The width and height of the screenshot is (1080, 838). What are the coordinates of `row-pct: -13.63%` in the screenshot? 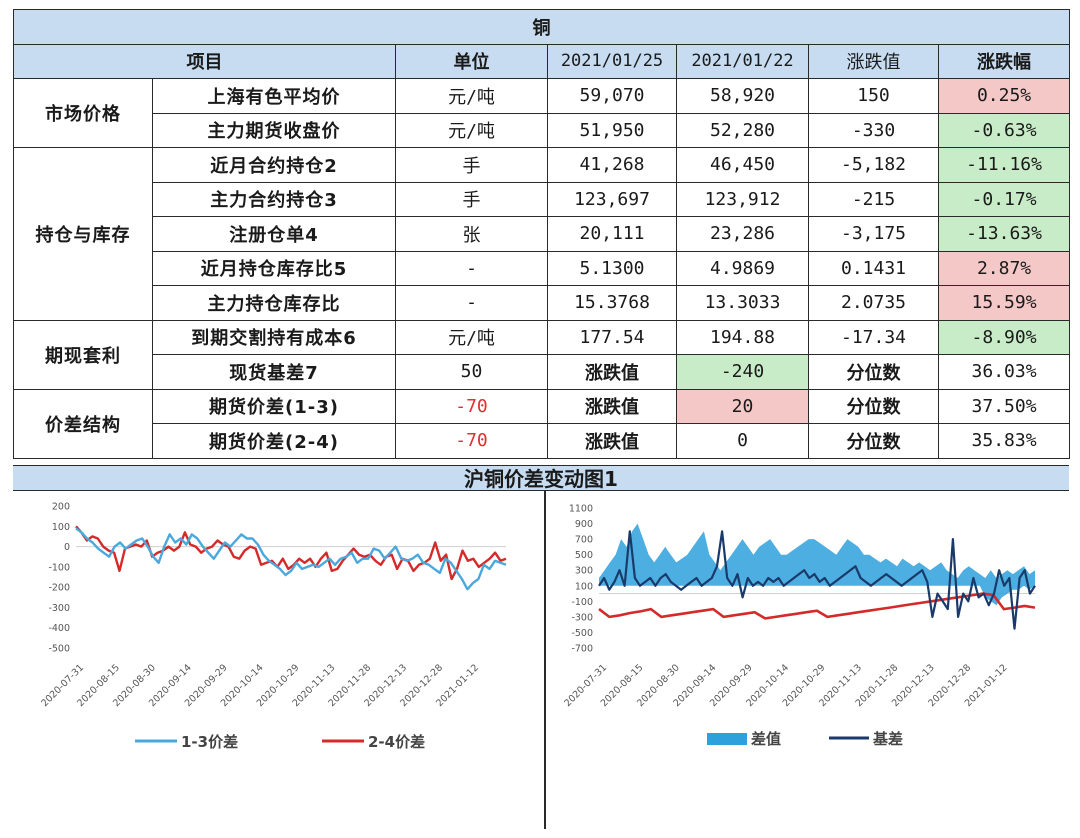 It's located at (1004, 234).